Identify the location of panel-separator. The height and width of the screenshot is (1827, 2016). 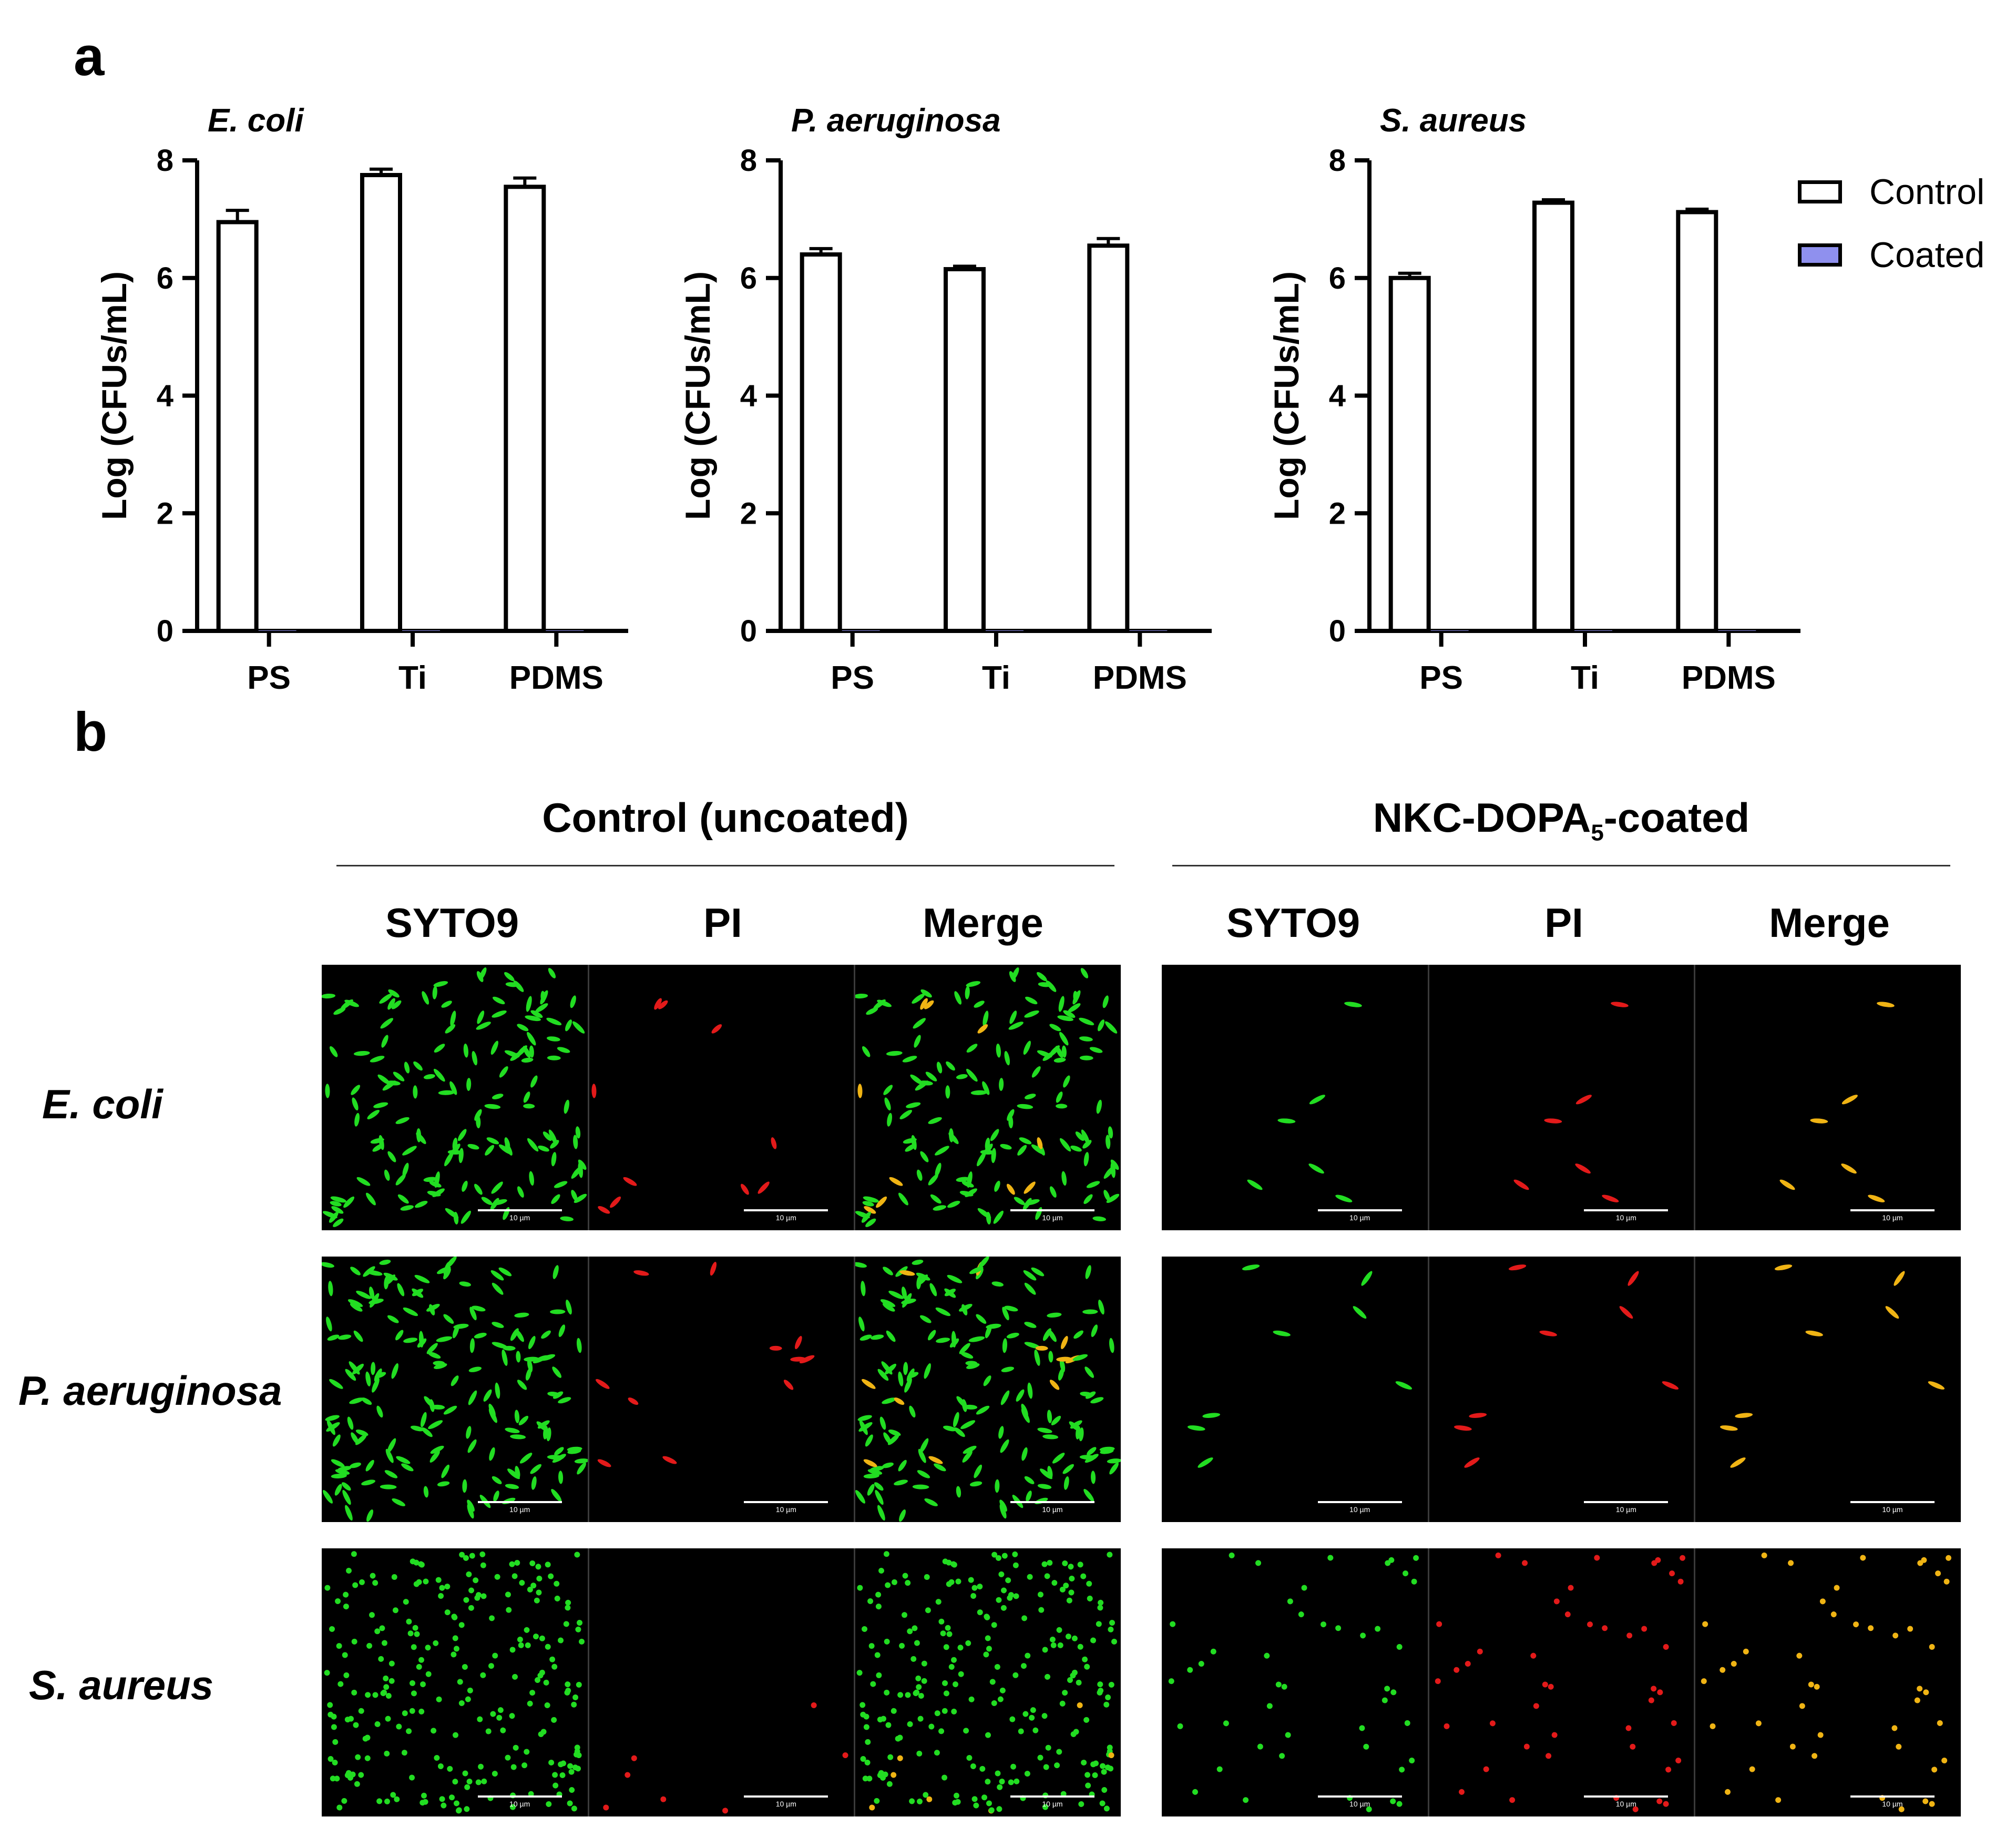
(855, 1389).